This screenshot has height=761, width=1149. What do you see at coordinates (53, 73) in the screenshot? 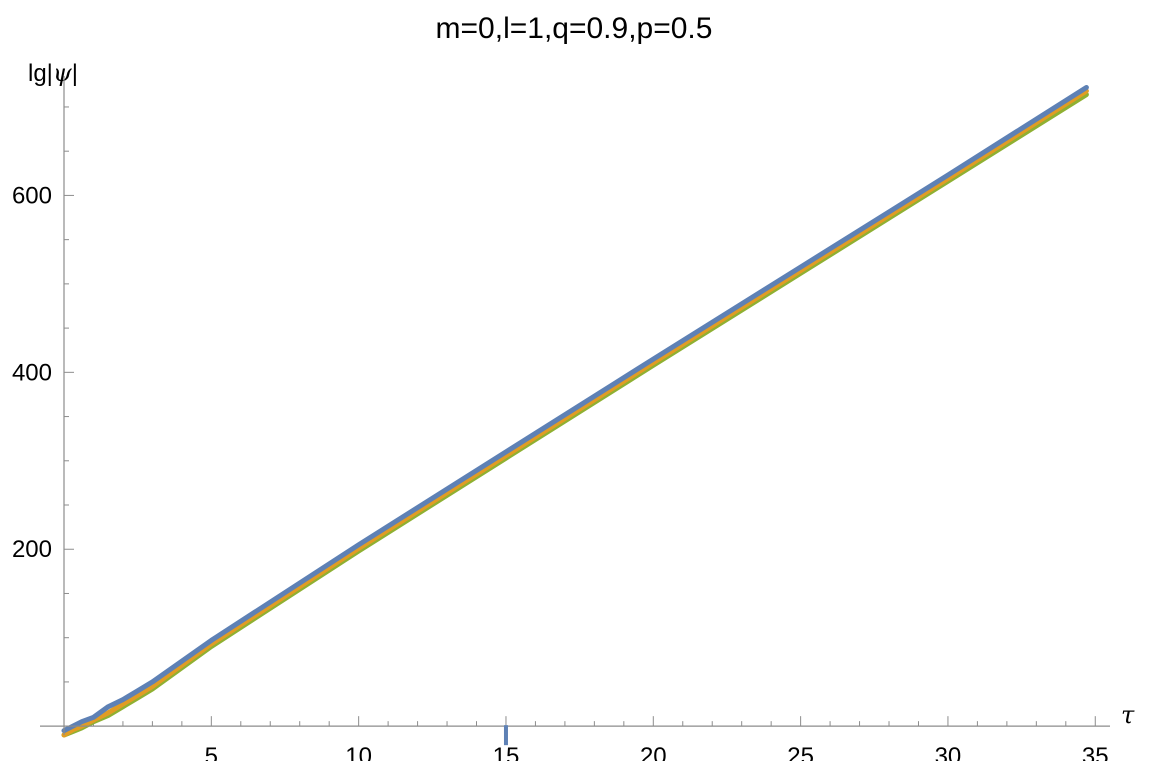
I see `y-axis-title: lg|ψ|` at bounding box center [53, 73].